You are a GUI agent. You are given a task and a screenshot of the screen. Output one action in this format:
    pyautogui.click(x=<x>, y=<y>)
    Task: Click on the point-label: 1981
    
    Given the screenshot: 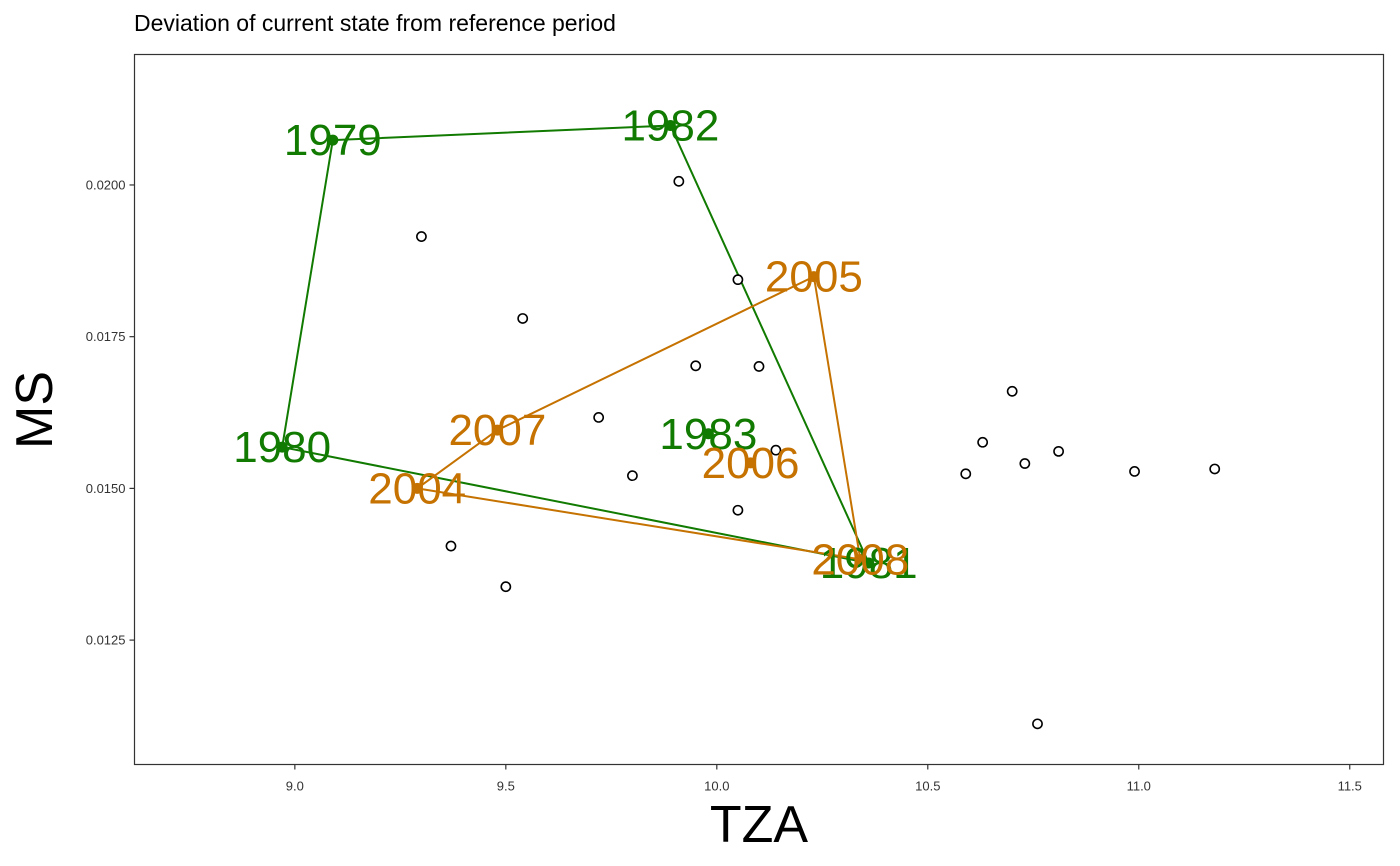 What is the action you would take?
    pyautogui.click(x=869, y=563)
    